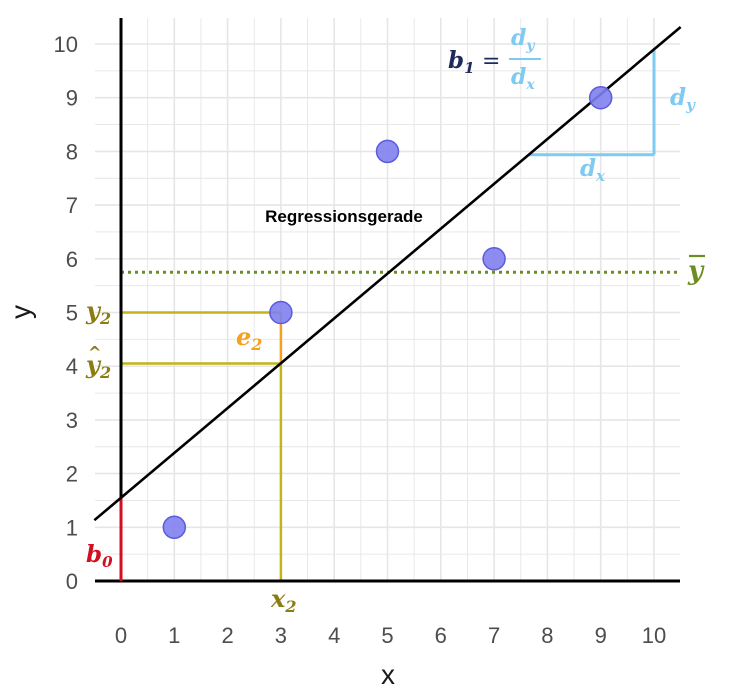  I want to click on y-tick-label: 1, so click(72, 527).